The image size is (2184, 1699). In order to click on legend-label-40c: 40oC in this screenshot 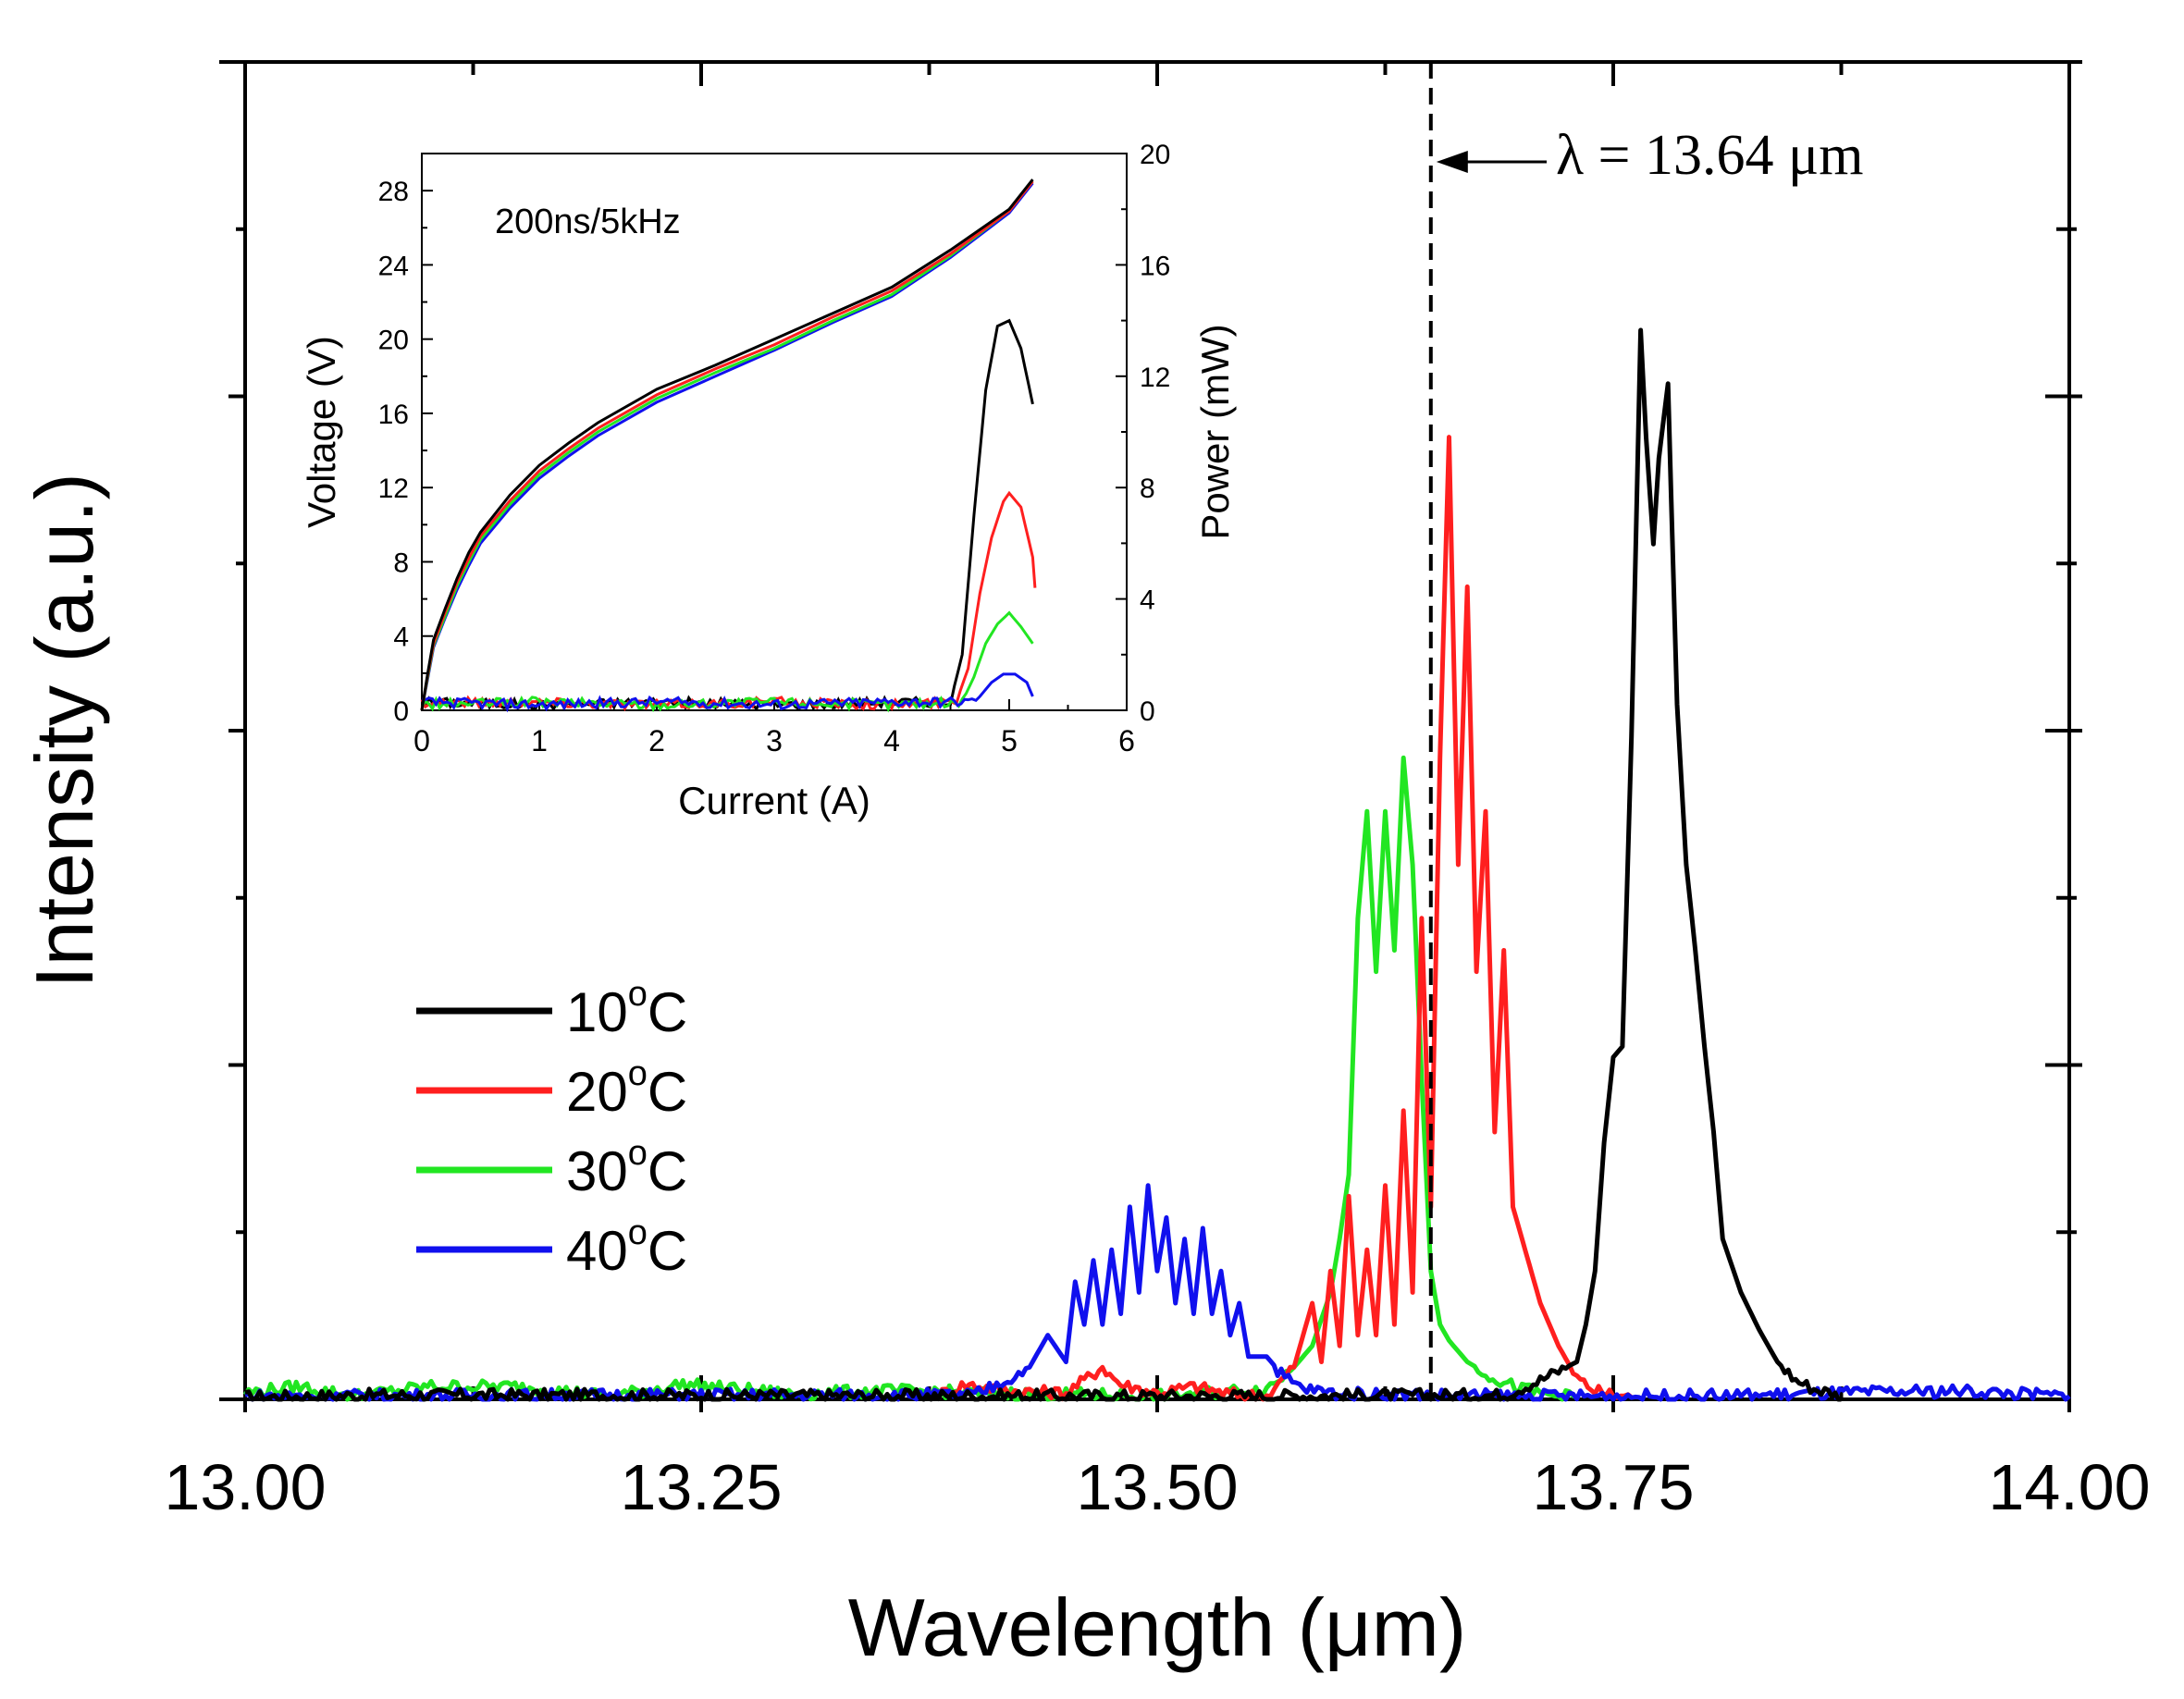, I will do `click(626, 1247)`.